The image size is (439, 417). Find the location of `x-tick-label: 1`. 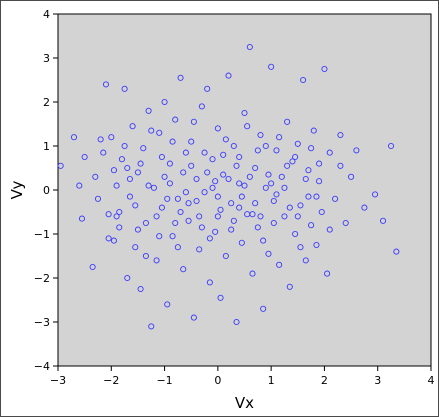

x-tick-label: 1 is located at coordinates (271, 380).